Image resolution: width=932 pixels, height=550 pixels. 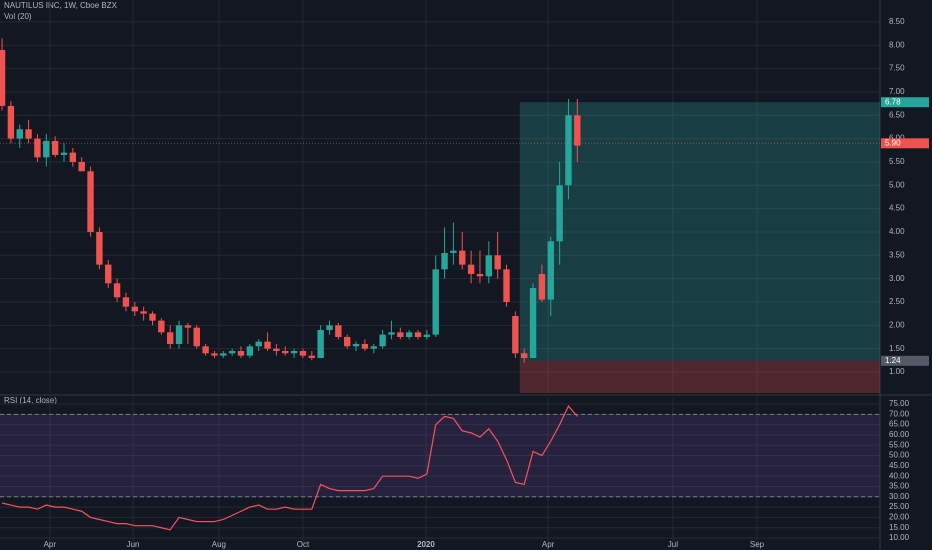 I want to click on x-tick-label: Jul, so click(x=673, y=544).